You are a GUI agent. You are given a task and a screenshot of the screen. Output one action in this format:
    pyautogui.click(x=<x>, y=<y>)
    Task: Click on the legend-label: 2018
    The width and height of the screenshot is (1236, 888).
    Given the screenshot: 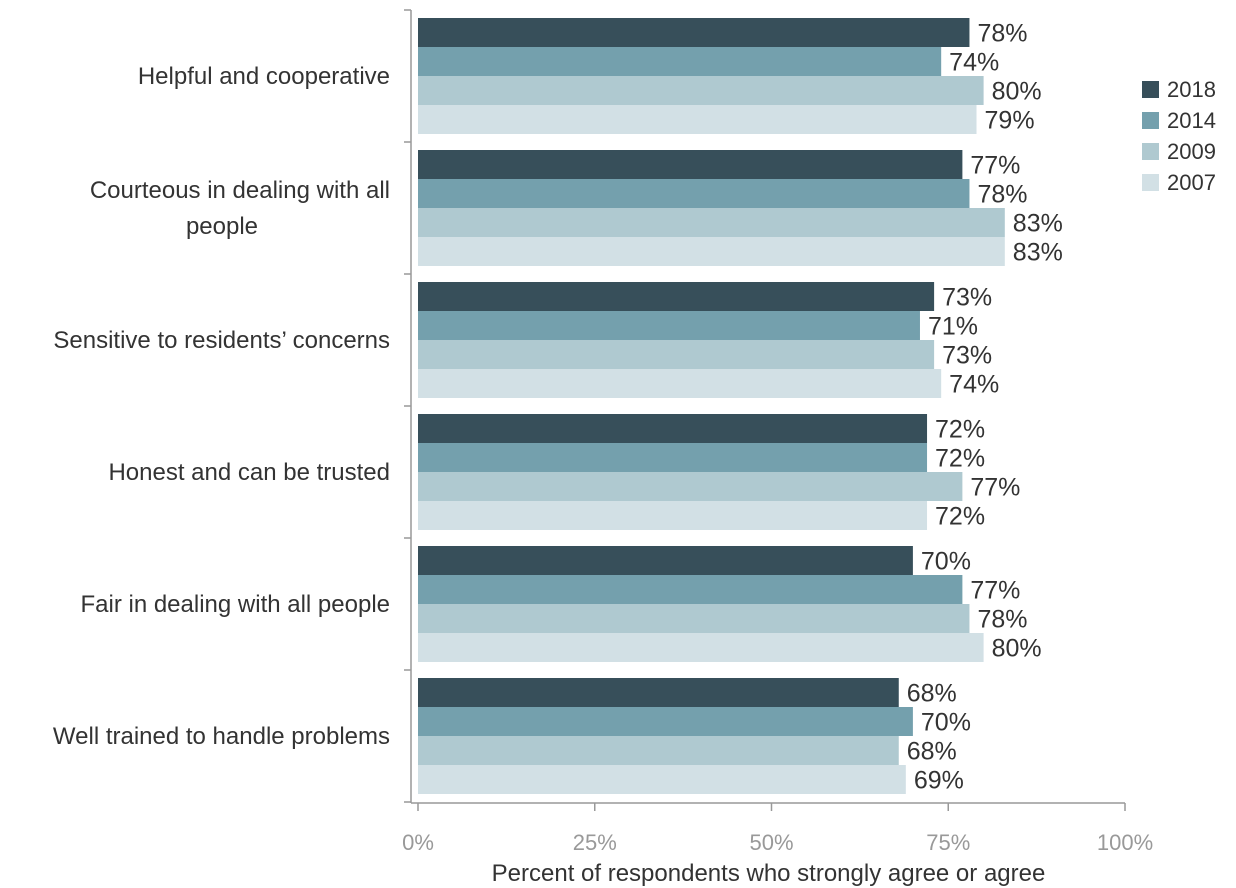 What is the action you would take?
    pyautogui.click(x=1191, y=89)
    